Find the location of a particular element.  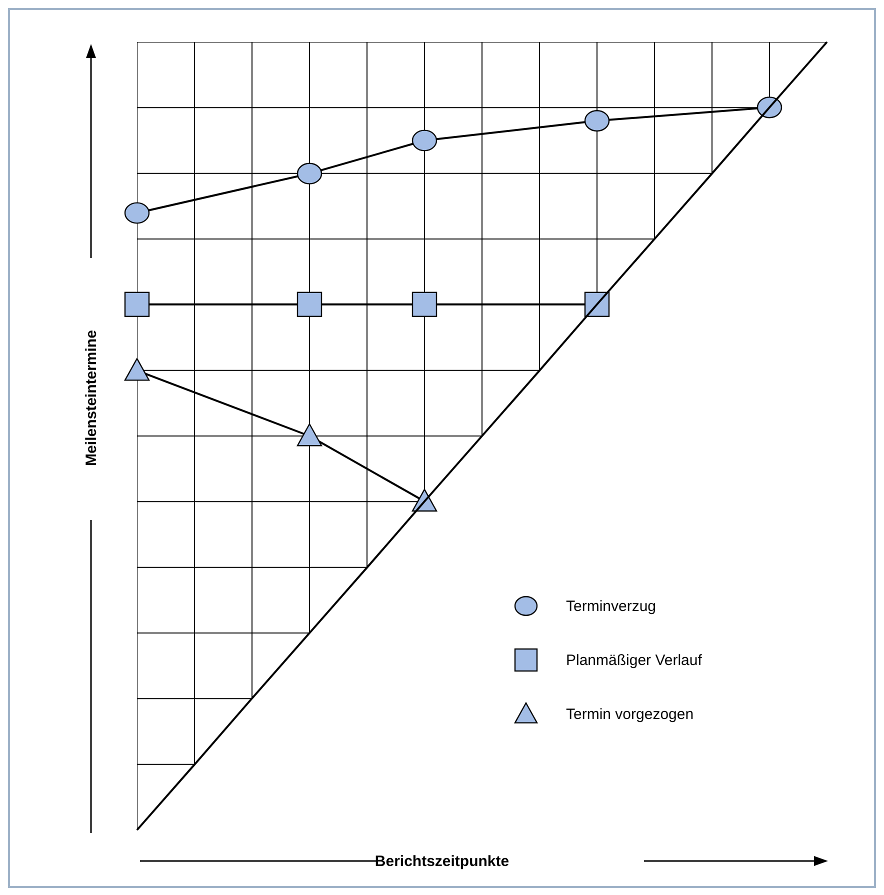

legend-label: Termin vorgezogen is located at coordinates (630, 714).